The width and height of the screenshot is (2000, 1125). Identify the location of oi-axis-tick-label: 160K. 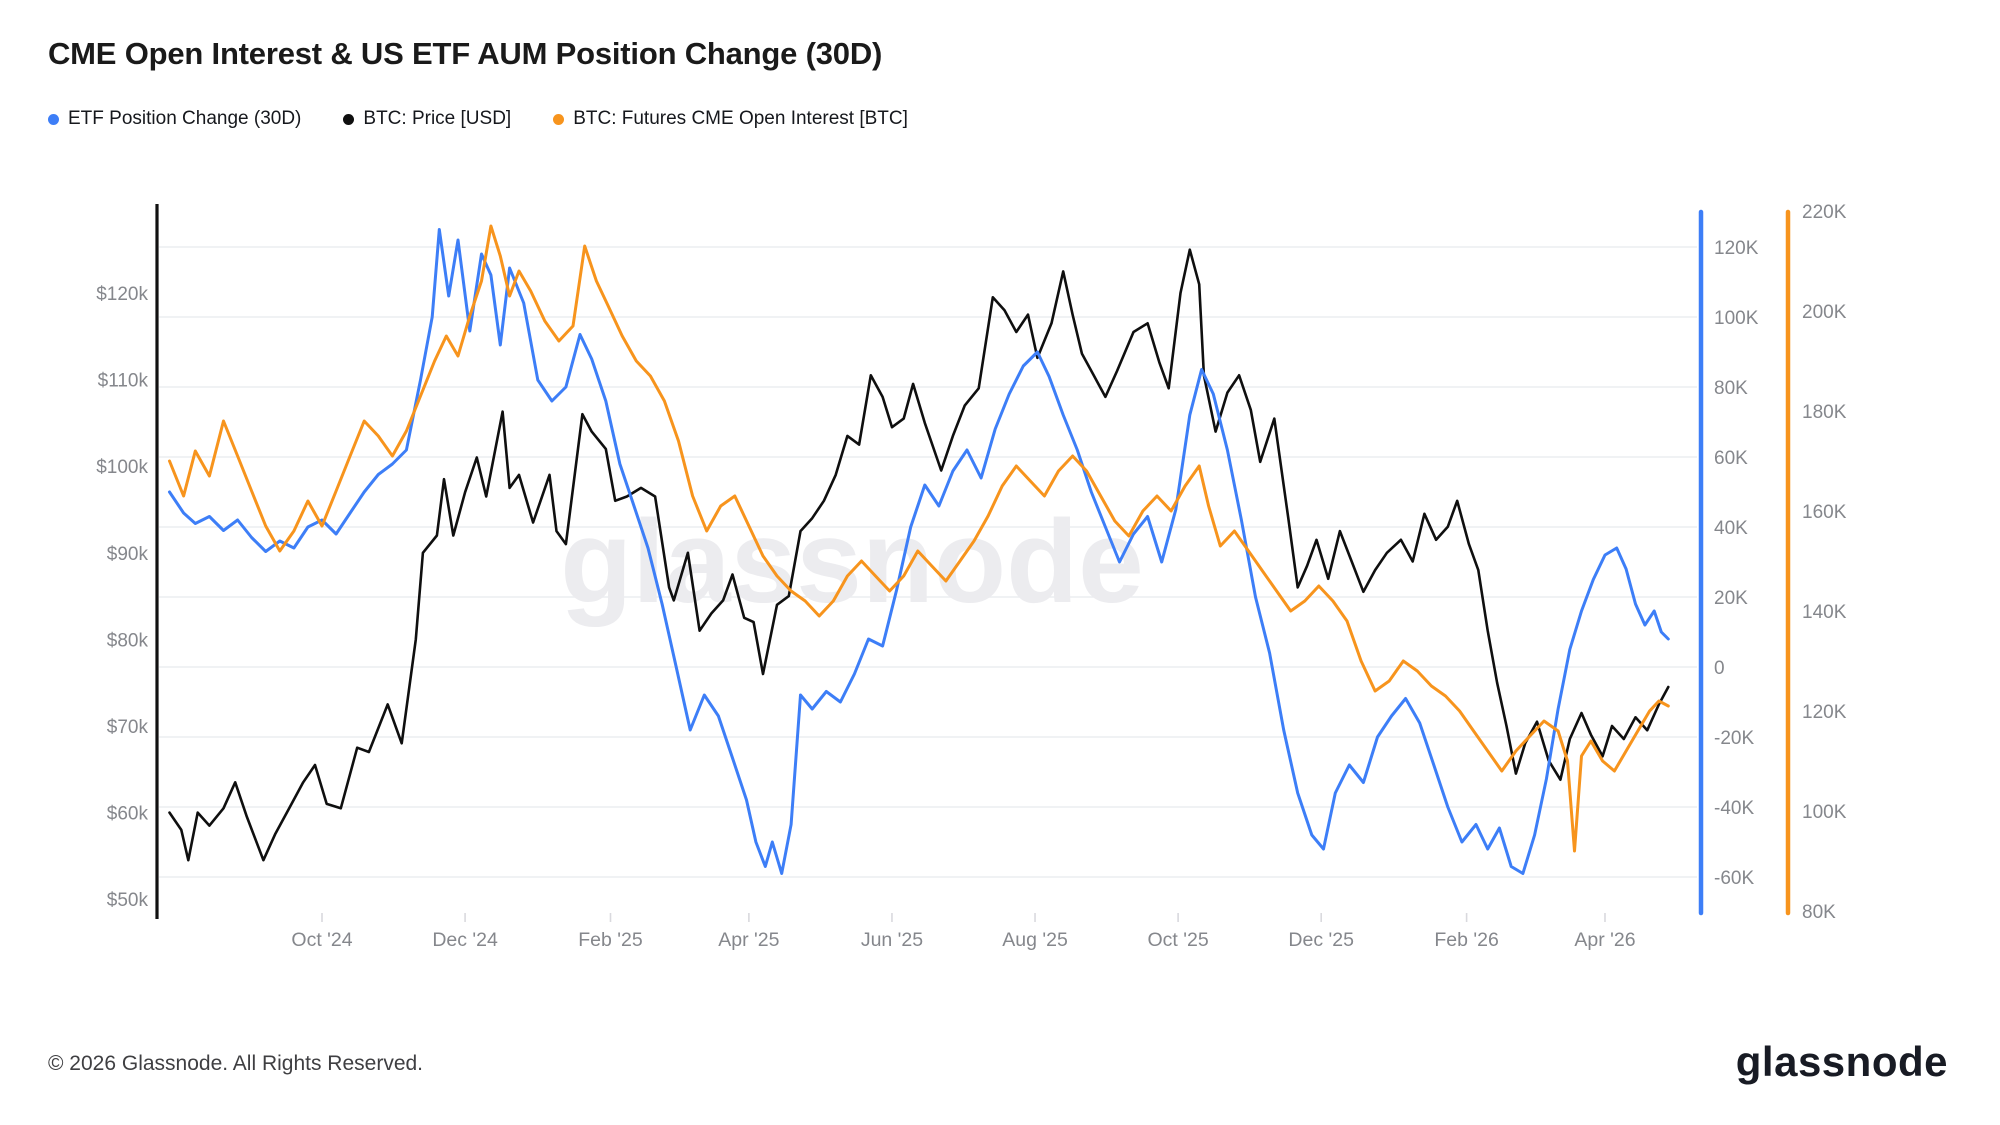
(1824, 512).